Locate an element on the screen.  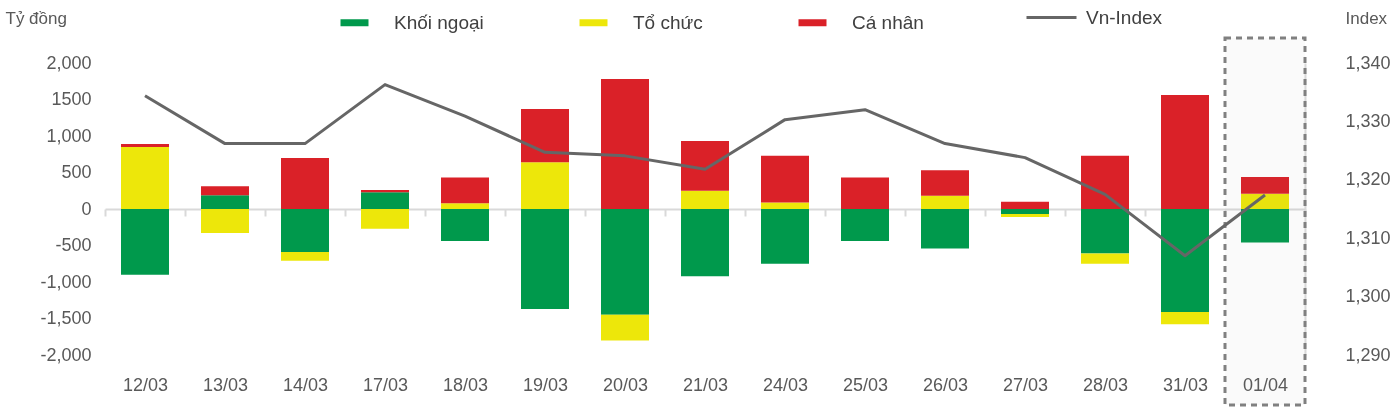
x-tick-label: 12/03 is located at coordinates (145, 384).